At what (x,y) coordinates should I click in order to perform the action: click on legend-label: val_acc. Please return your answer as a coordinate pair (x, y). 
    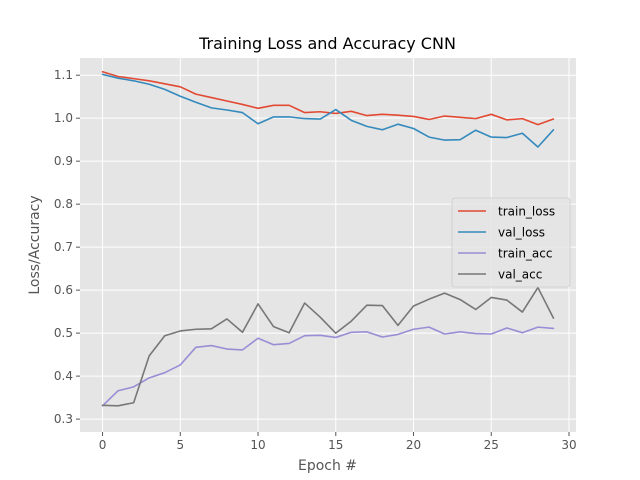
    Looking at the image, I should click on (520, 275).